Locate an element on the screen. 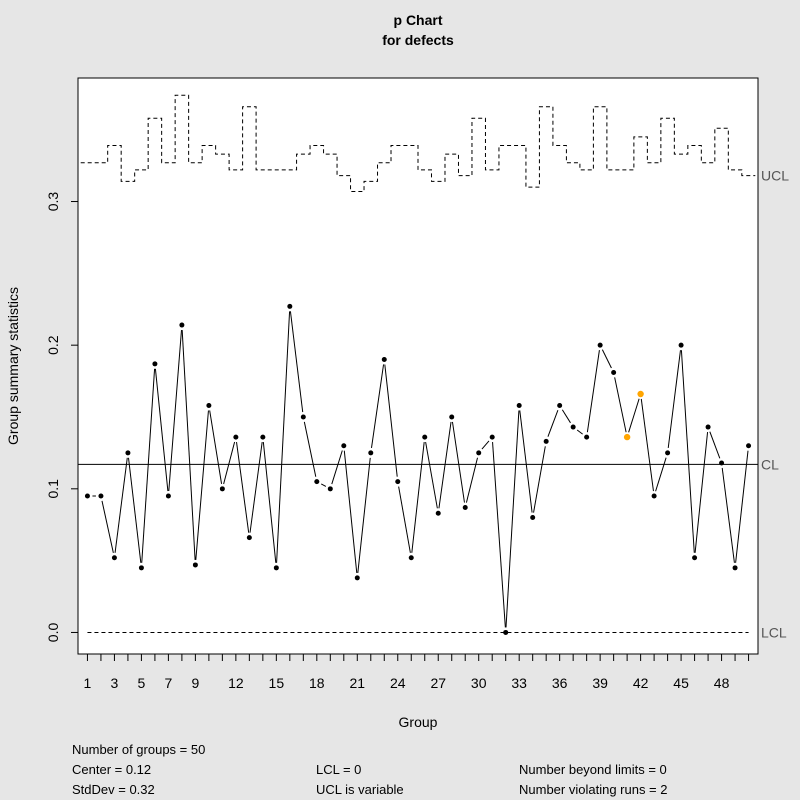 The image size is (800, 800). stat-stddev: StdDev = 0.32 is located at coordinates (113, 789).